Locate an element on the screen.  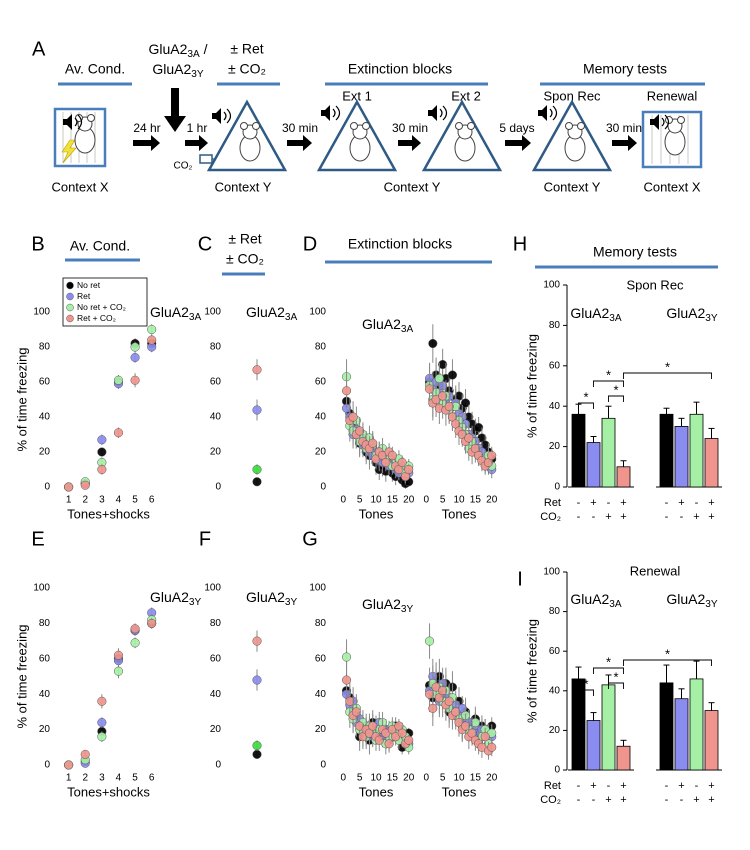
speaker-icon is located at coordinates (67, 122).